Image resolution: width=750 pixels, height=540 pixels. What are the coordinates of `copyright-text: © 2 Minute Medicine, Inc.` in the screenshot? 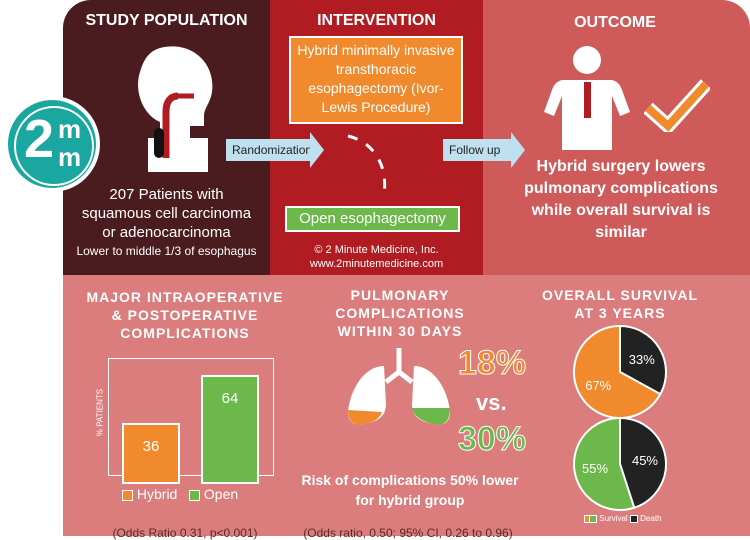 It's located at (376, 250).